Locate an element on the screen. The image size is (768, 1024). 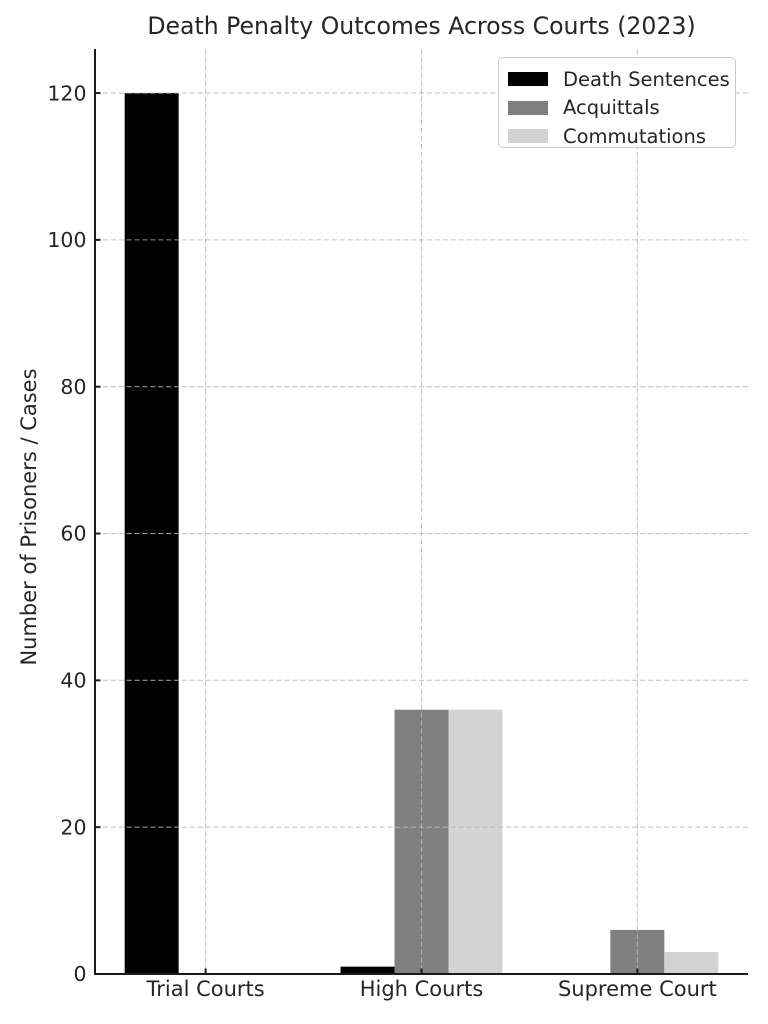
y-tick-label-40: 40 is located at coordinates (73, 681).